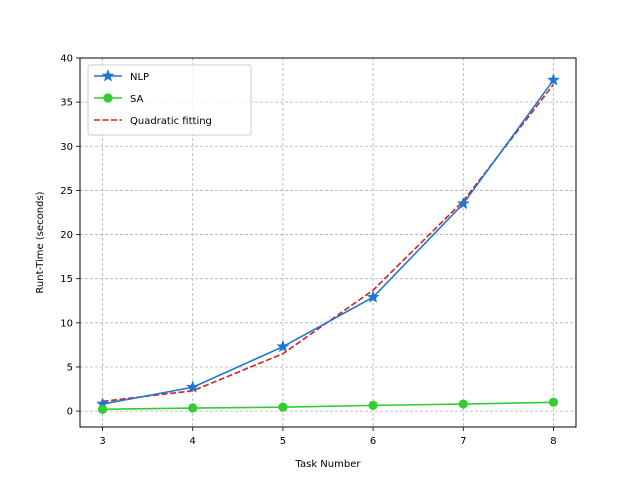 The image size is (640, 484). What do you see at coordinates (463, 441) in the screenshot?
I see `x-tick-label: 7` at bounding box center [463, 441].